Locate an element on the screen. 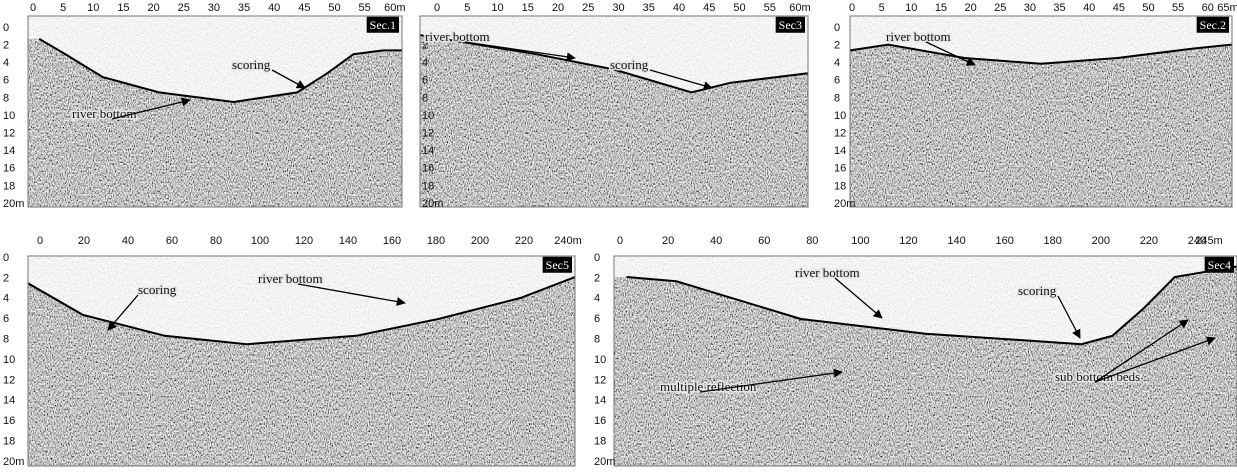 The height and width of the screenshot is (473, 1237). x-tick-label: 140 is located at coordinates (348, 241).